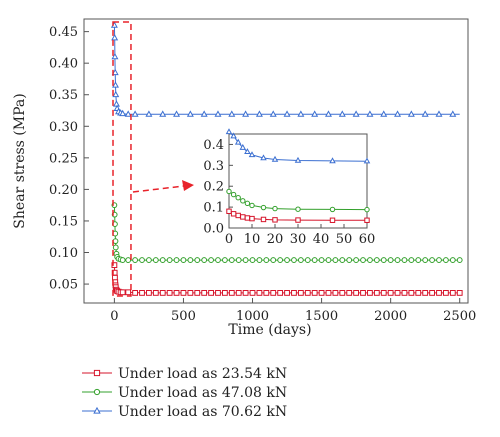 The height and width of the screenshot is (437, 500). What do you see at coordinates (390, 316) in the screenshot?
I see `x-tick-label: 2000` at bounding box center [390, 316].